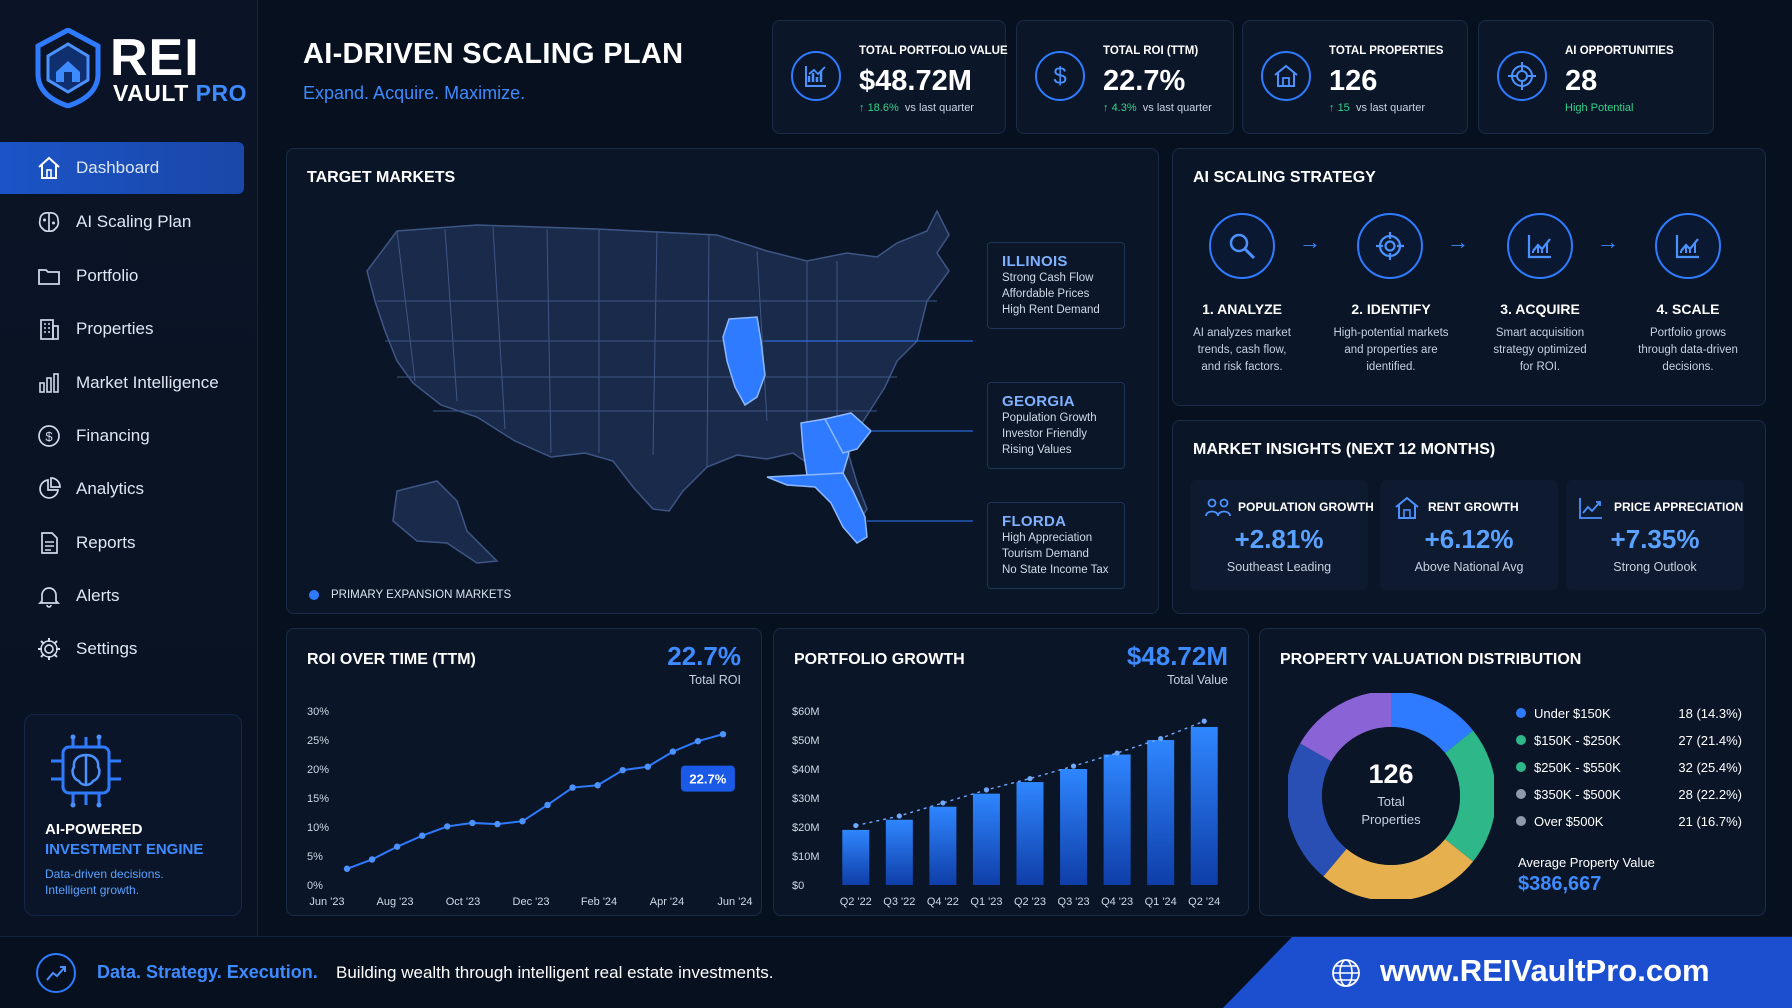 Image resolution: width=1792 pixels, height=1008 pixels. Describe the element at coordinates (1346, 975) in the screenshot. I see `globe-icon` at that location.